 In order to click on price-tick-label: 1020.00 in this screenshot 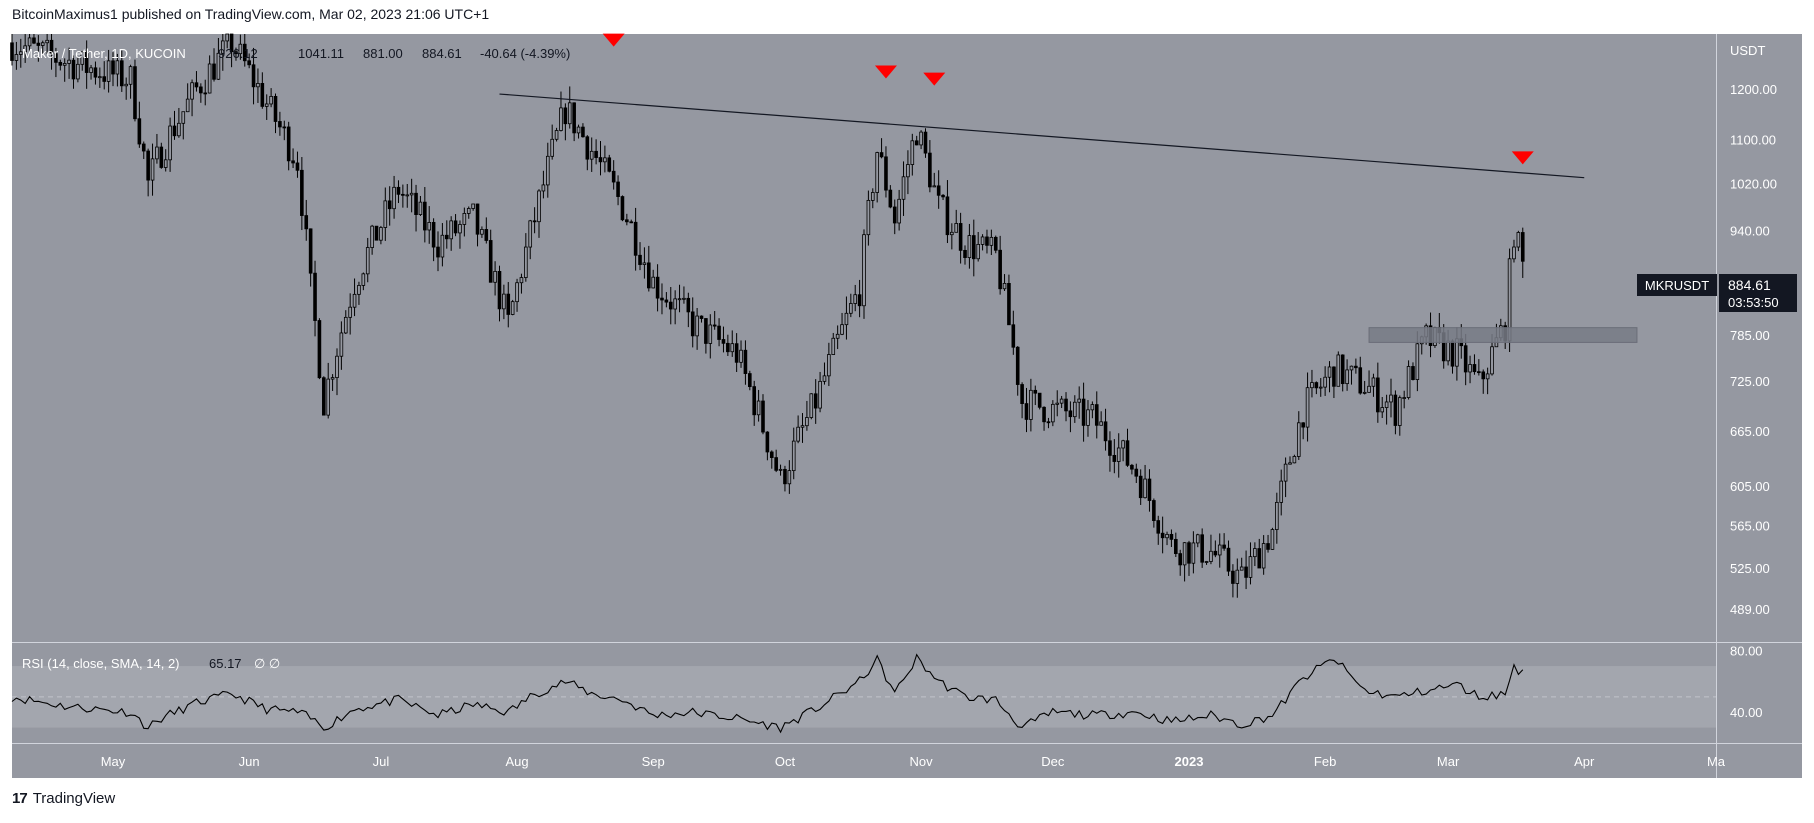, I will do `click(1753, 183)`.